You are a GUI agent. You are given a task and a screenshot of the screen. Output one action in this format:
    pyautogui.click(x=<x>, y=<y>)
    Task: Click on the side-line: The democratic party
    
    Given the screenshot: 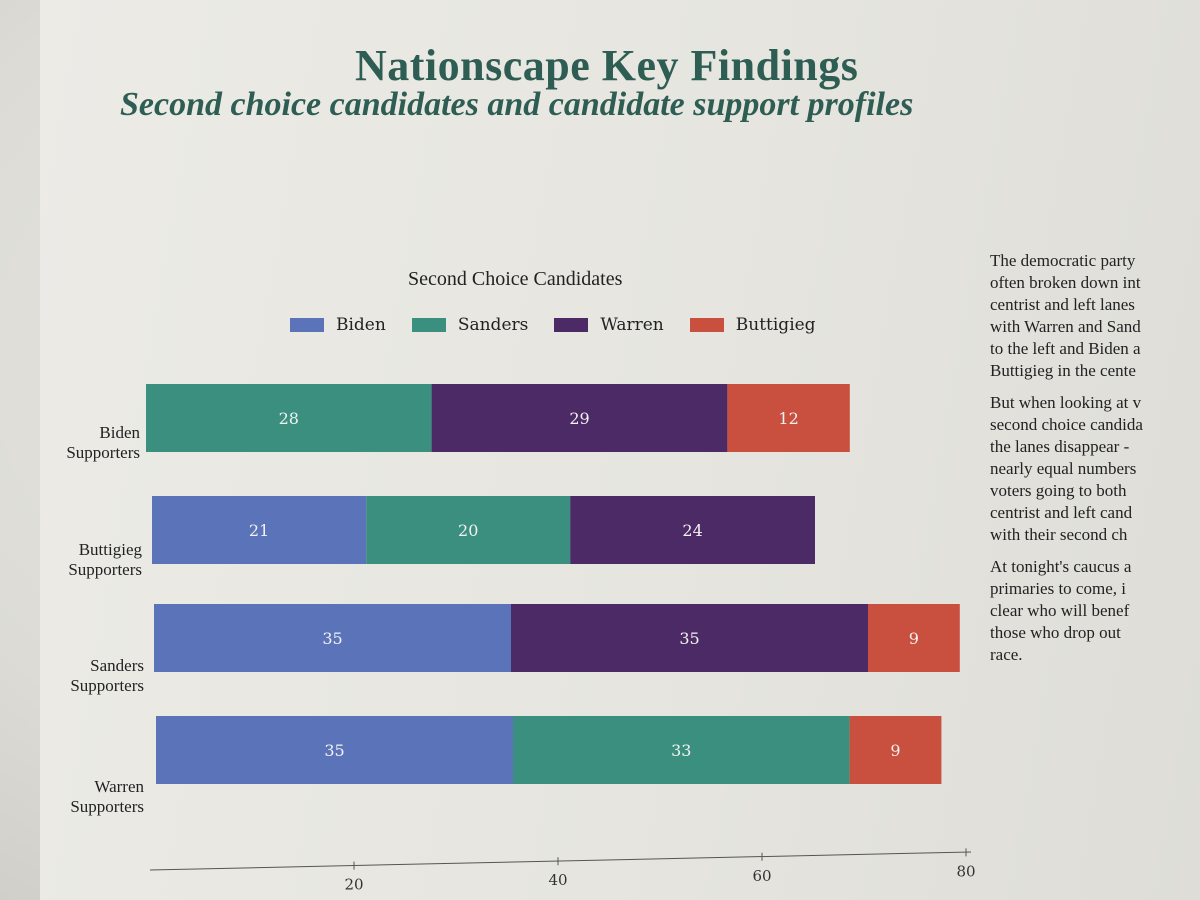 What is the action you would take?
    pyautogui.click(x=1063, y=260)
    